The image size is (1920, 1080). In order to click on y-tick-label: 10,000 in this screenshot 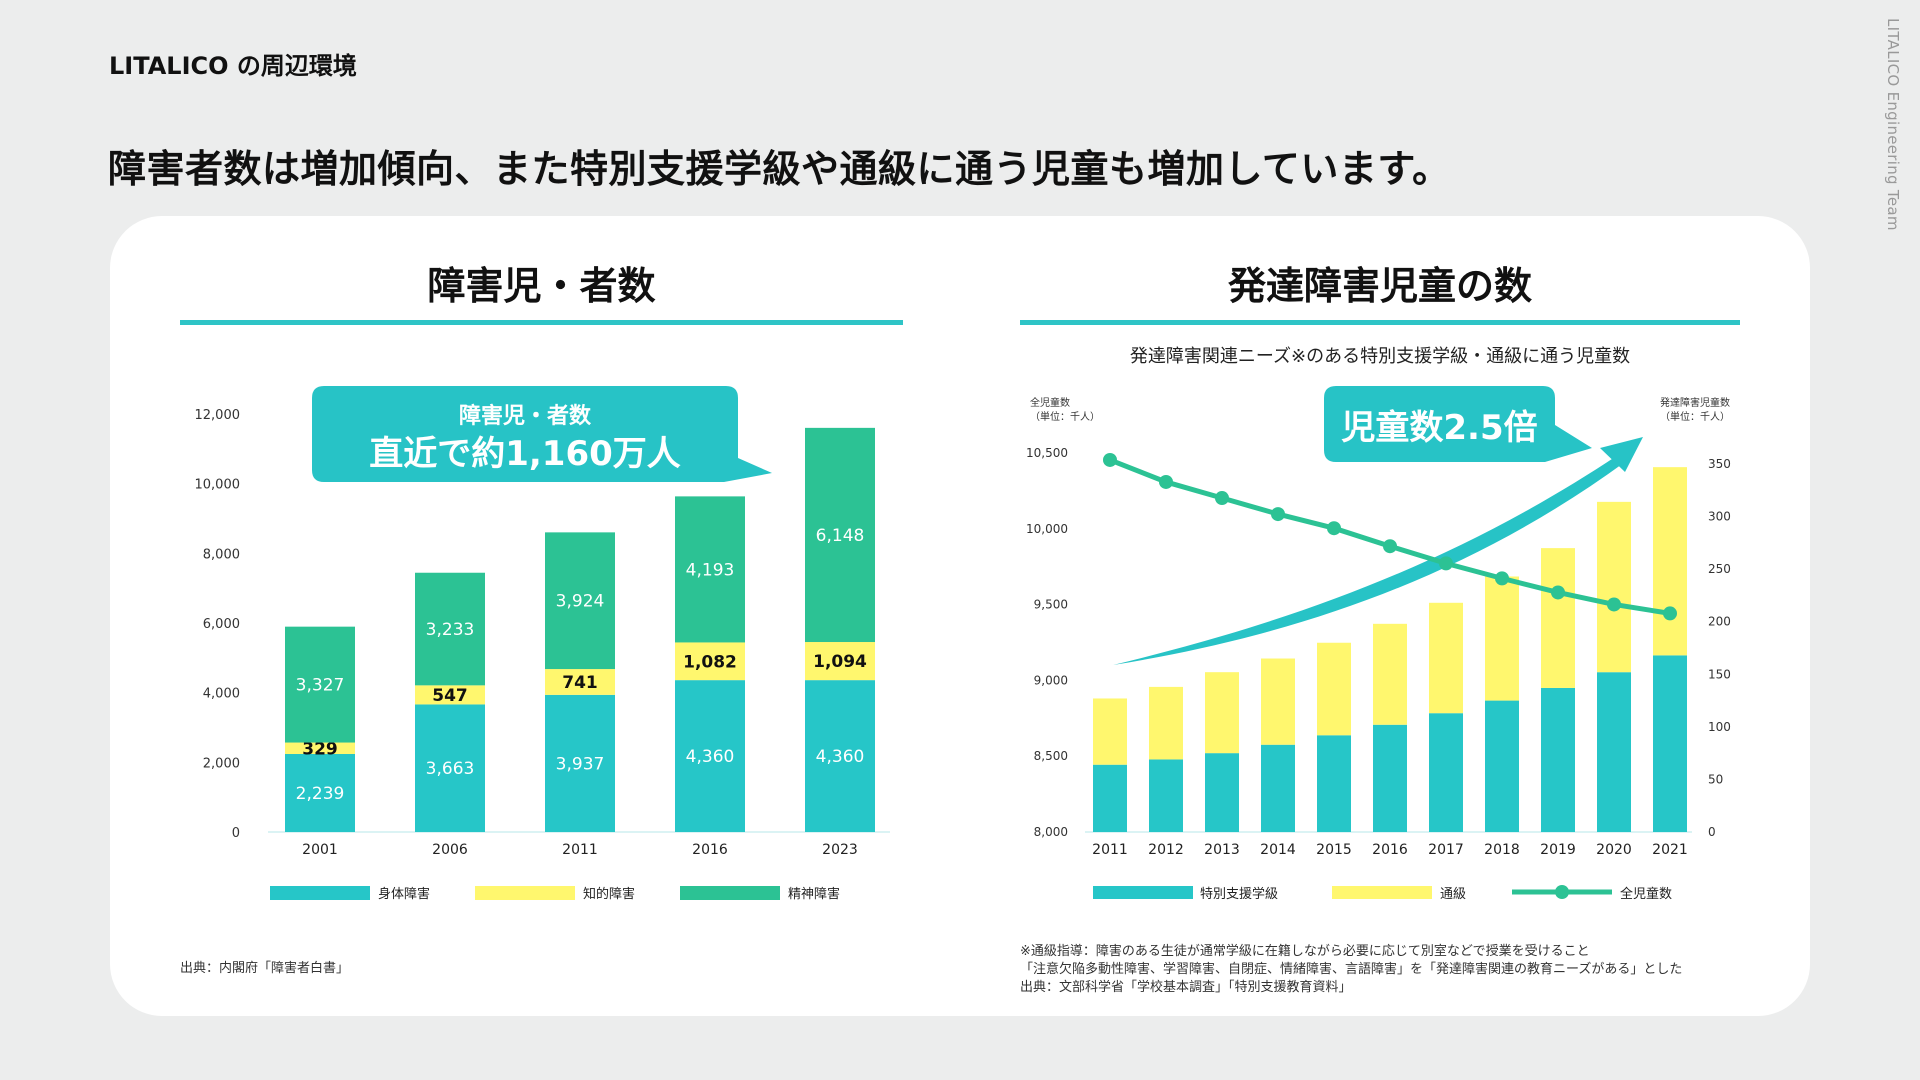, I will do `click(218, 485)`.